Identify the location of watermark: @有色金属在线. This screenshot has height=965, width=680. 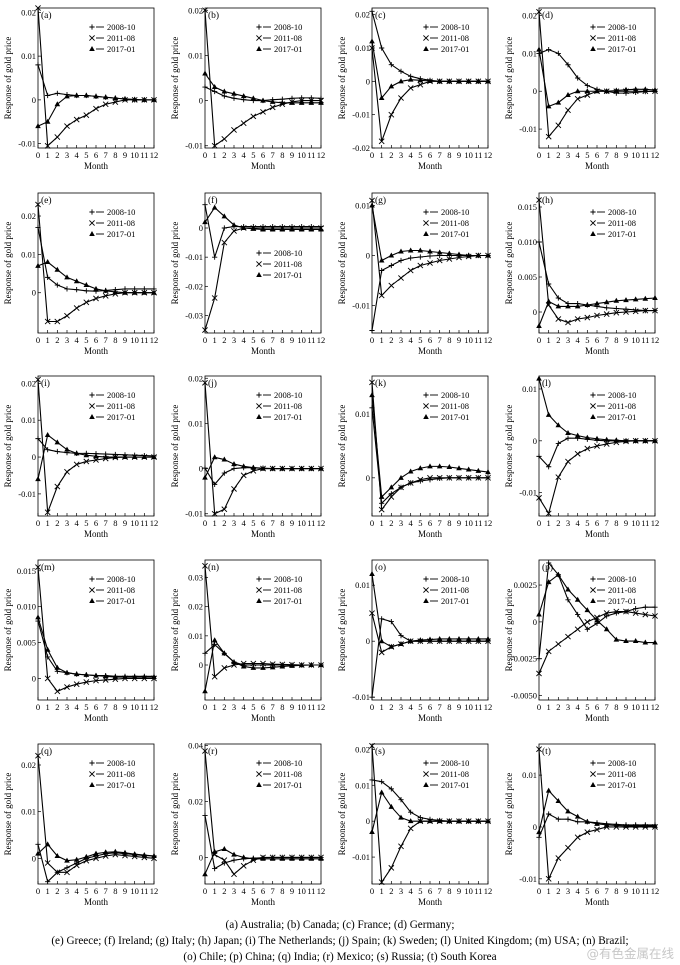
(630, 953).